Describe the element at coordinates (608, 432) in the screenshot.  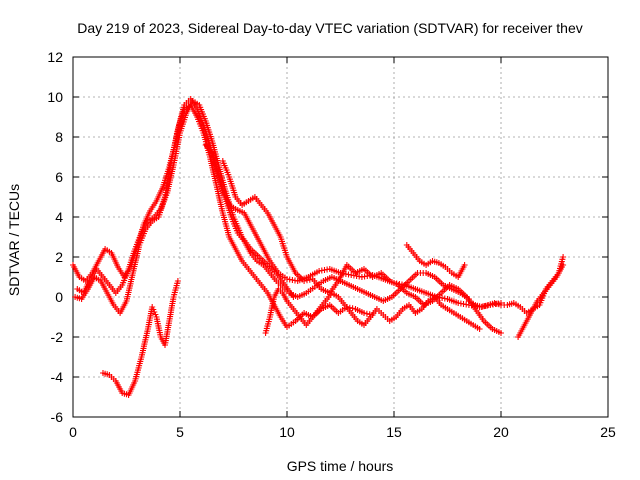
I see `x-tick-label: 25` at that location.